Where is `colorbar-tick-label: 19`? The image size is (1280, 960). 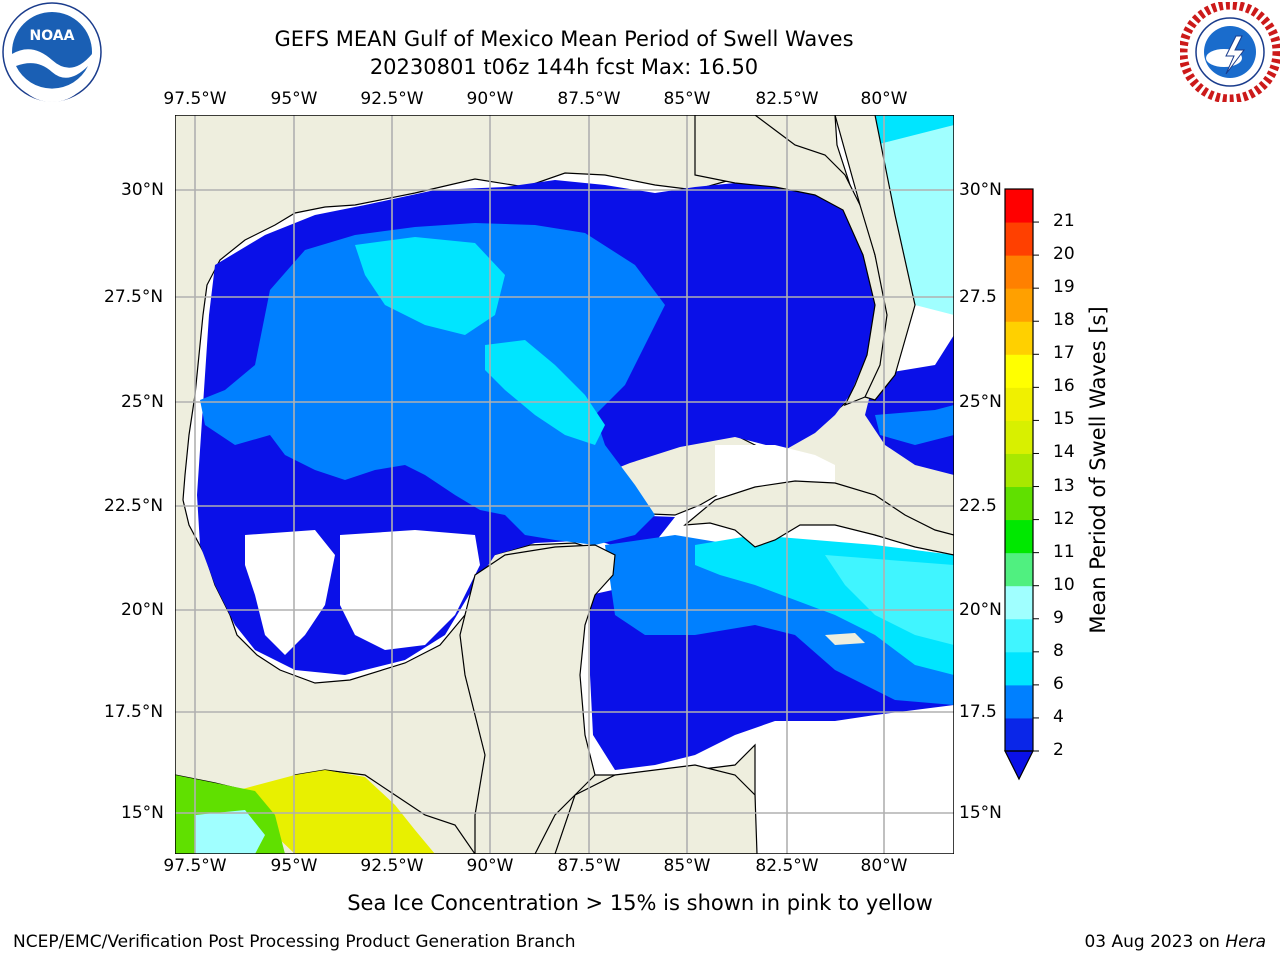 colorbar-tick-label: 19 is located at coordinates (1064, 287).